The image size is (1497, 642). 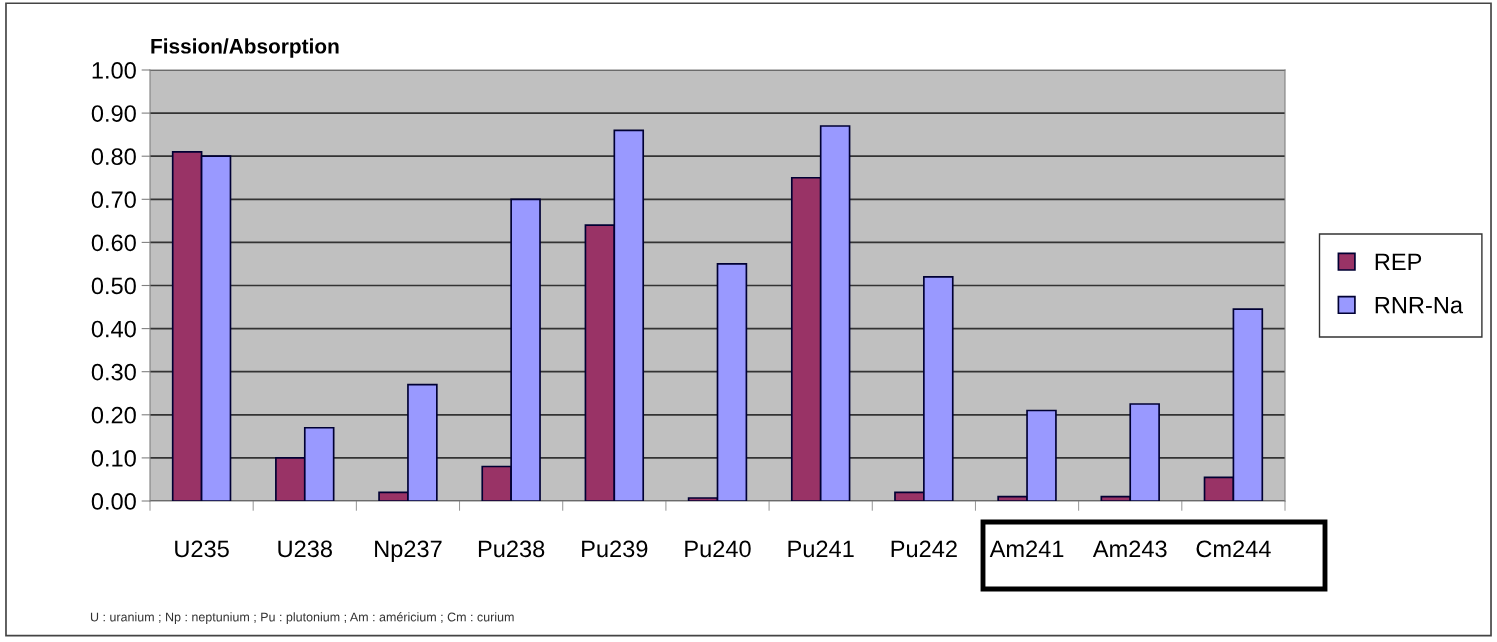 I want to click on y-tick-label: 0.60, so click(x=113, y=243).